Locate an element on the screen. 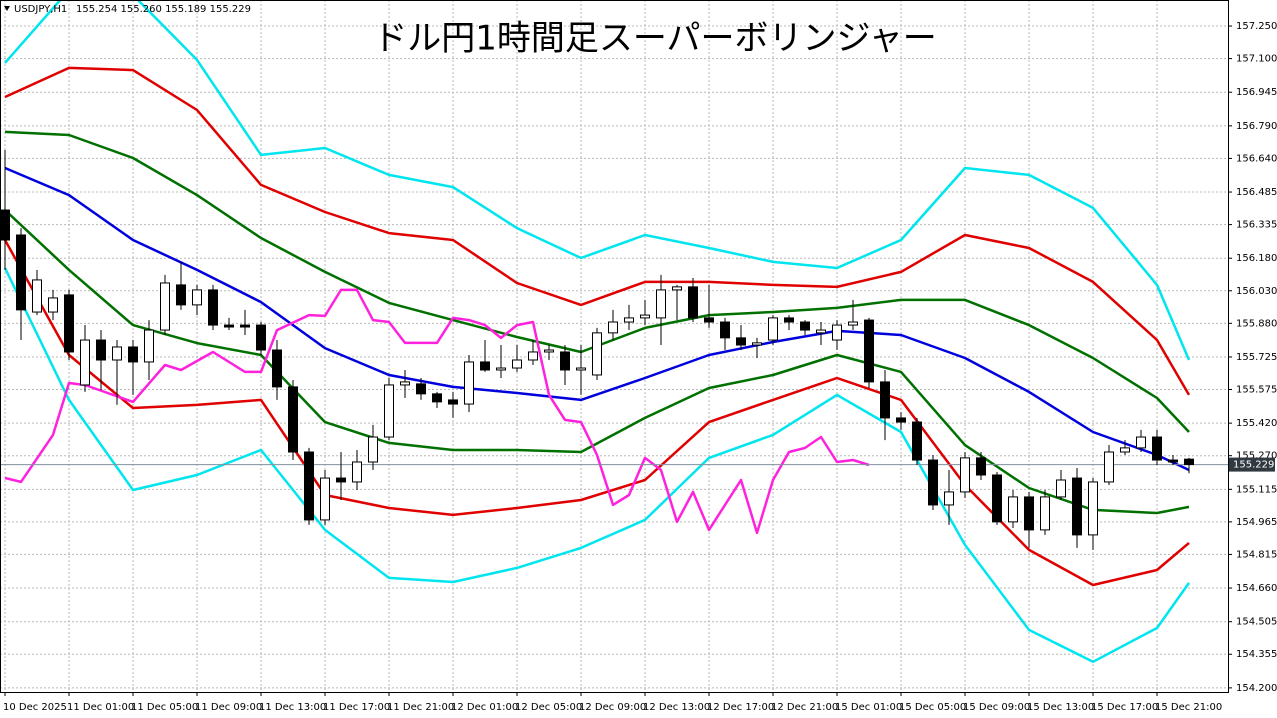 The image size is (1277, 718). y-tick-label: 156.485 is located at coordinates (1256, 192).